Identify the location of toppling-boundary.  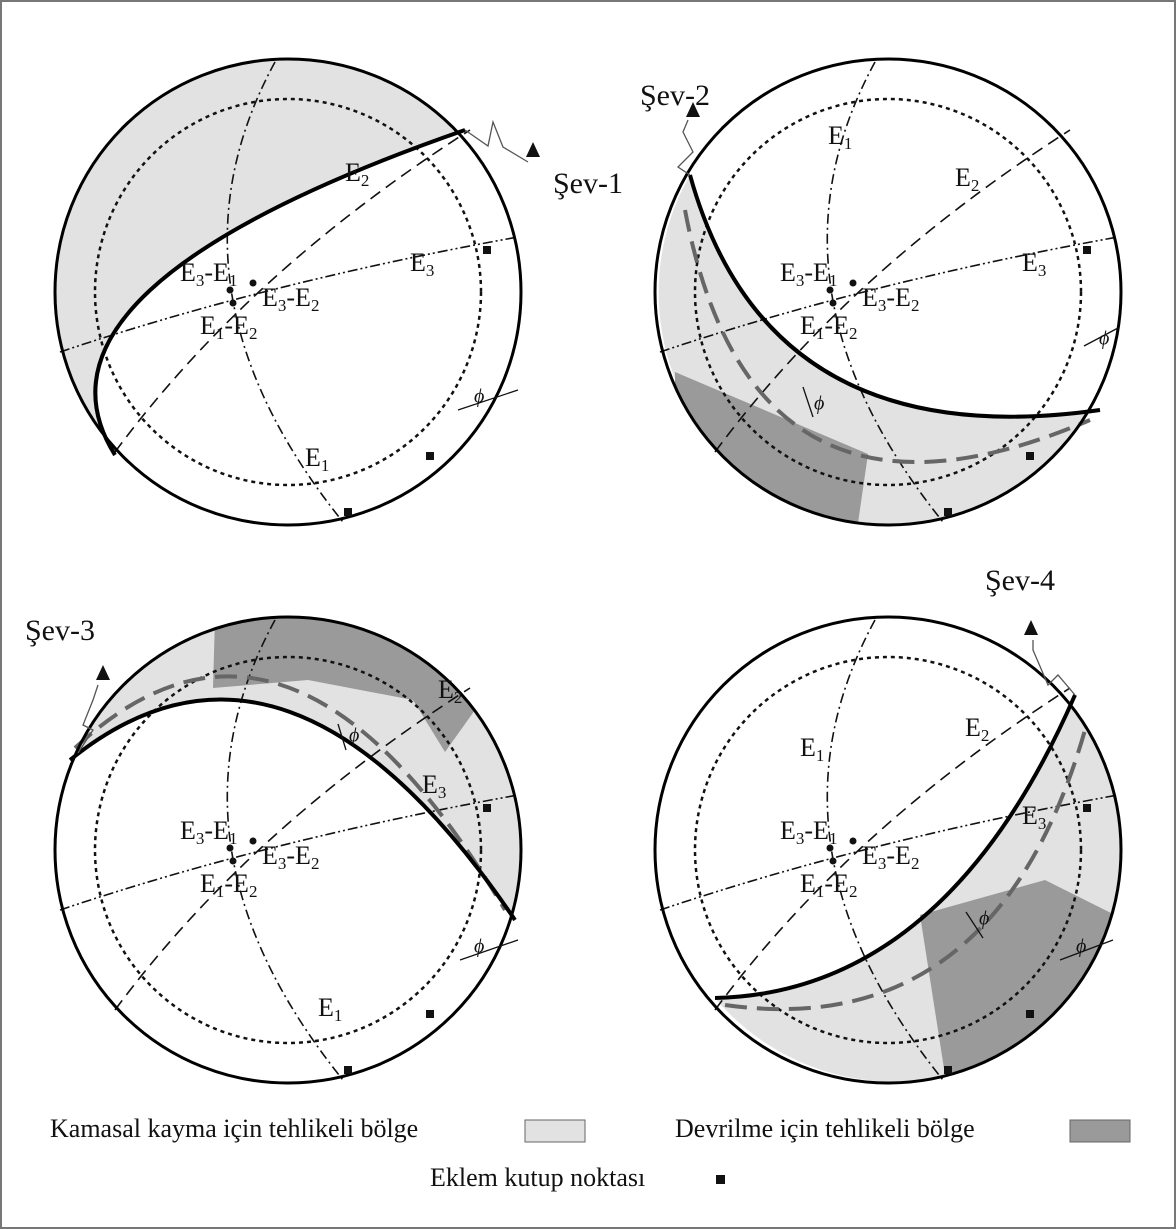
(905, 870).